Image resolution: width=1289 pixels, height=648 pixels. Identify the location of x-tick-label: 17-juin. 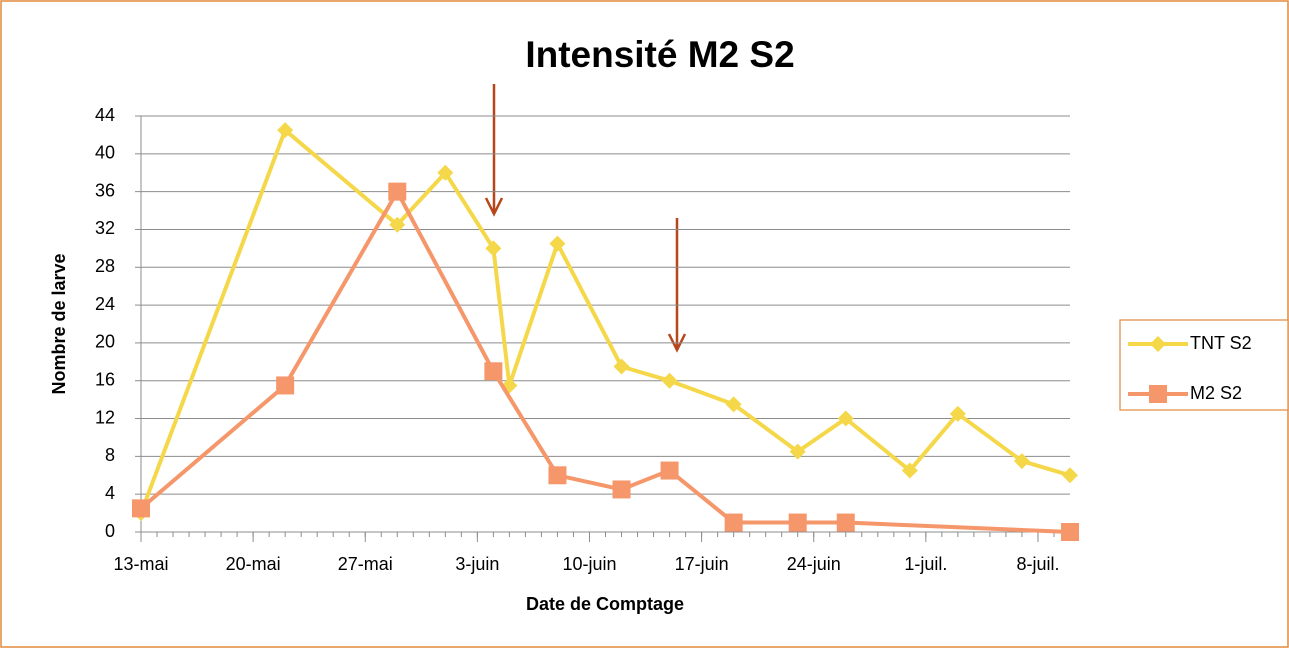
(702, 564).